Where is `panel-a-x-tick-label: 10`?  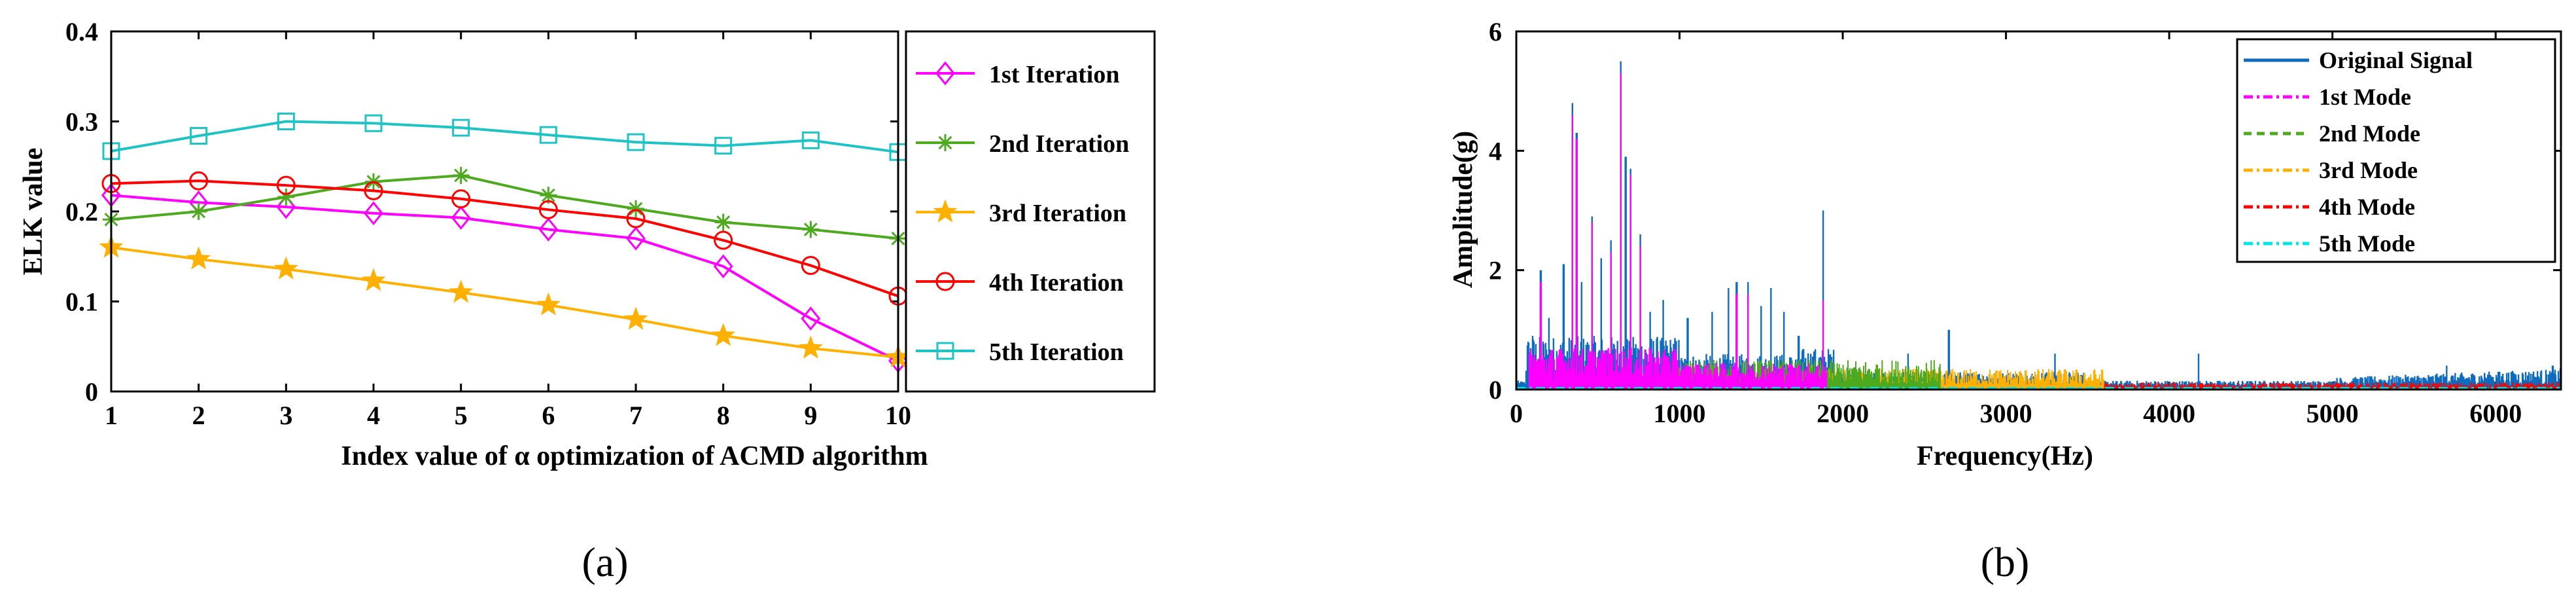
panel-a-x-tick-label: 10 is located at coordinates (898, 415).